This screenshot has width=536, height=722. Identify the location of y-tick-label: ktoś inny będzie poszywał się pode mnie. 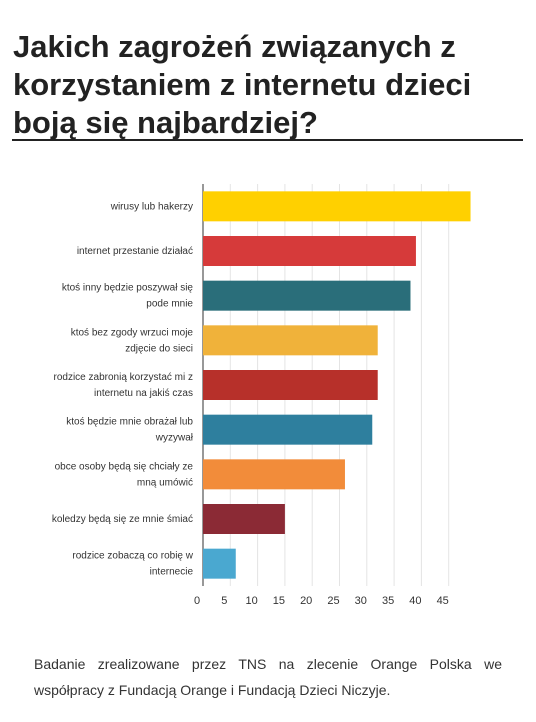
(128, 295).